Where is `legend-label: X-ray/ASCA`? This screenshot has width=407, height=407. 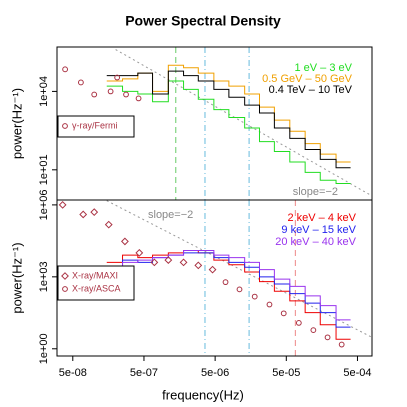 legend-label: X-ray/ASCA is located at coordinates (96, 288).